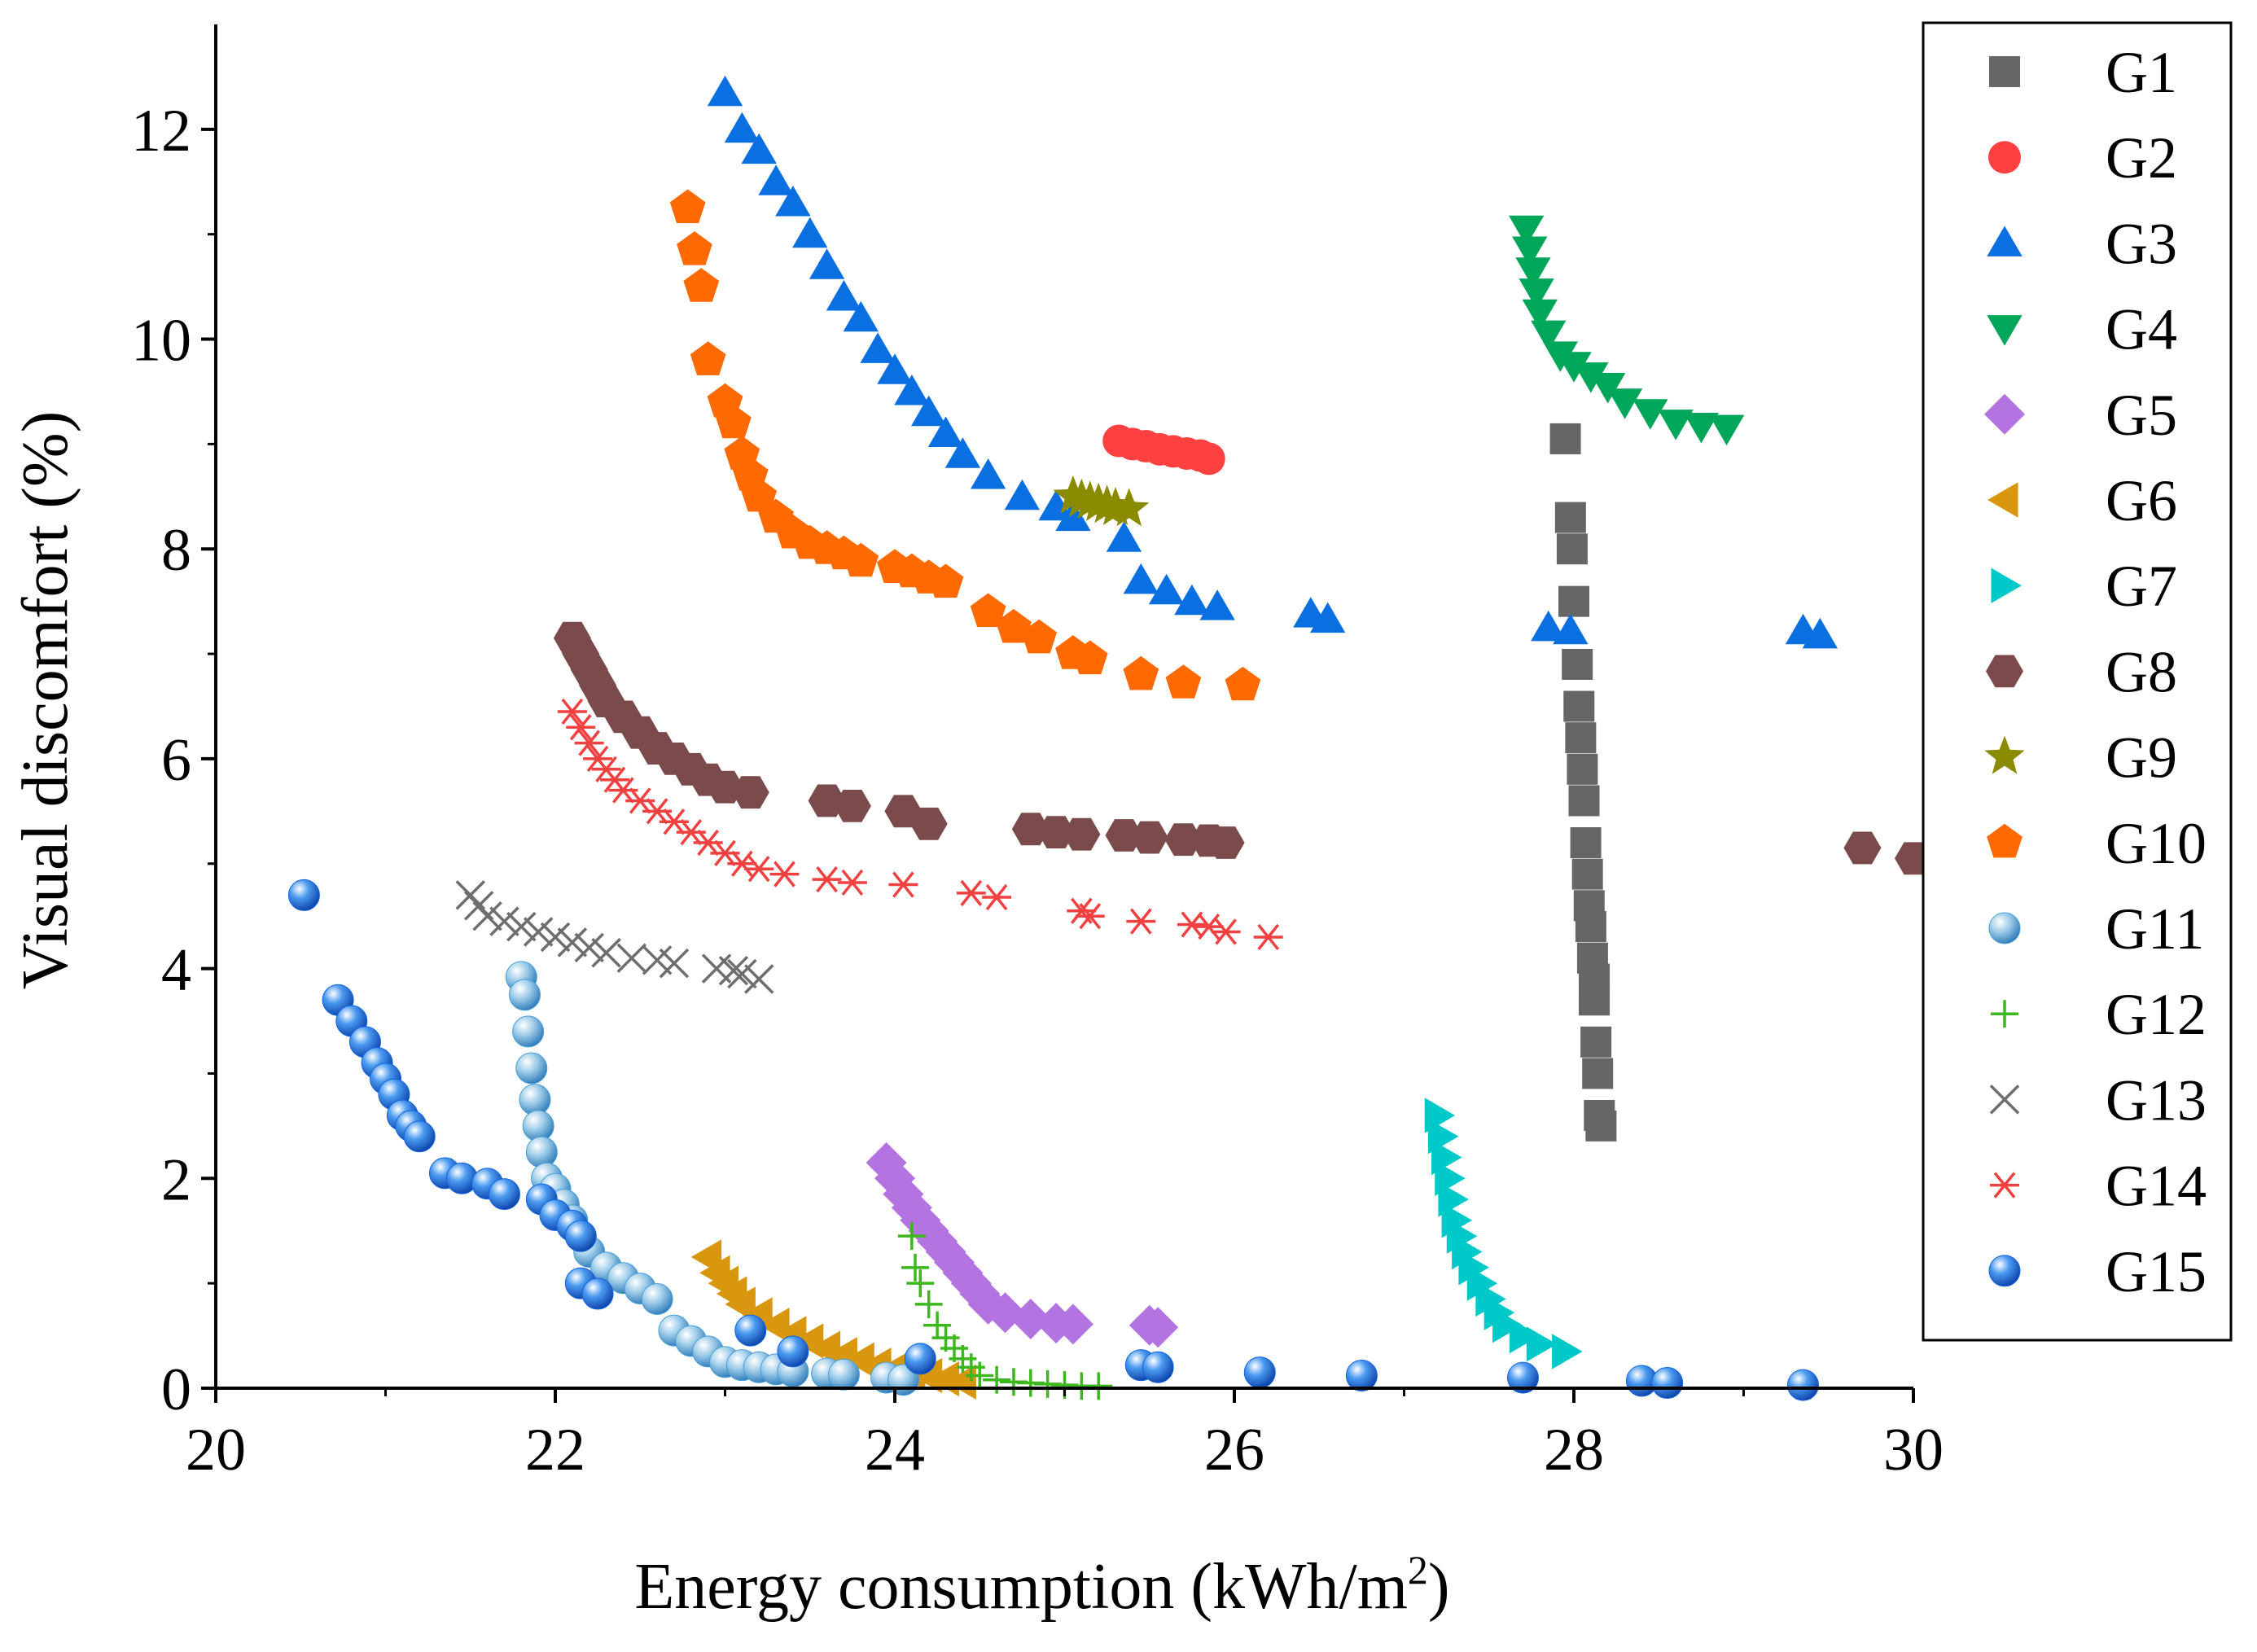 This screenshot has height=1652, width=2257. I want to click on y-tick-label-6: 6, so click(176, 760).